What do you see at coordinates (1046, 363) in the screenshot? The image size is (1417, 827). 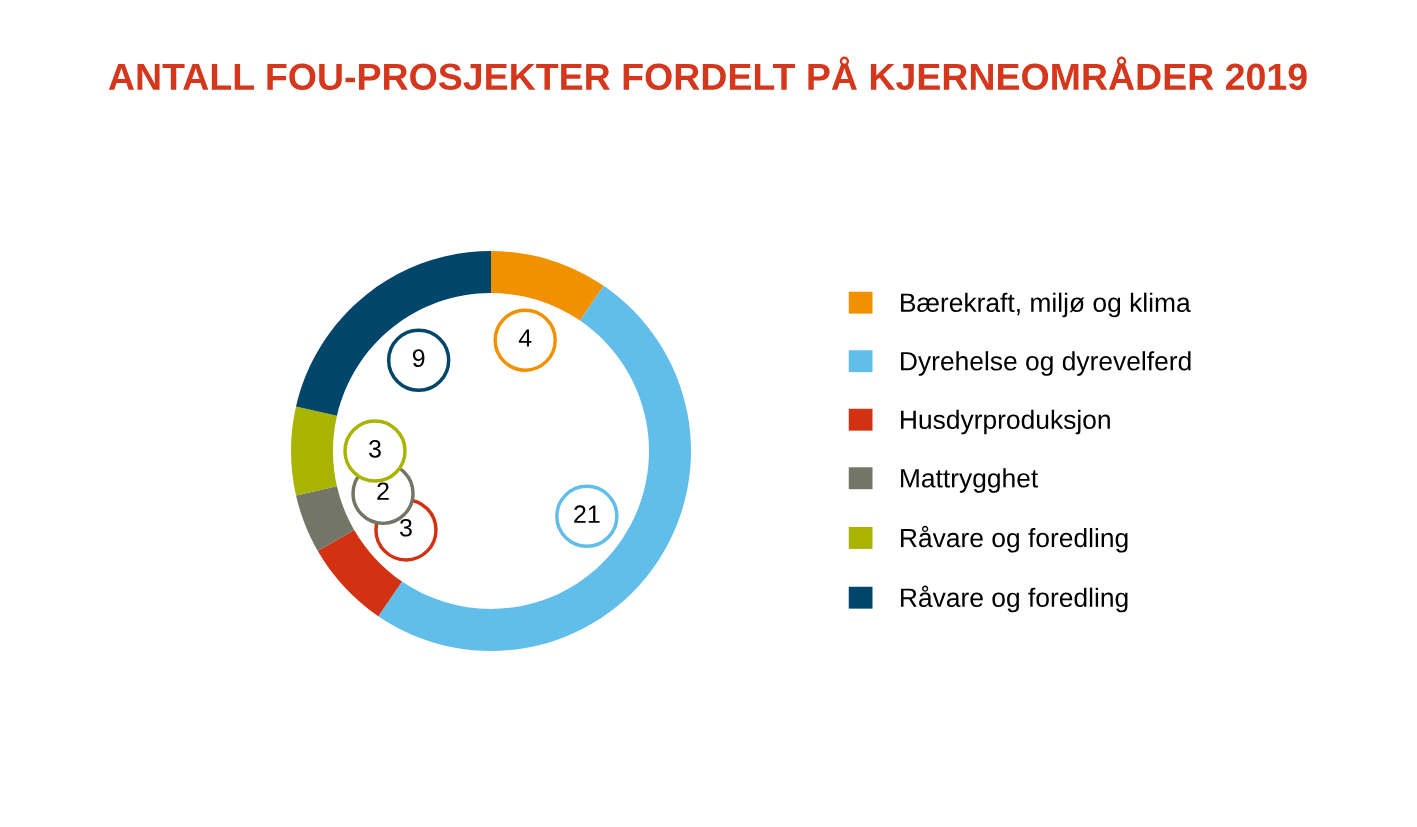 I see `legend-label: Dyrehelse og dyrevelferd` at bounding box center [1046, 363].